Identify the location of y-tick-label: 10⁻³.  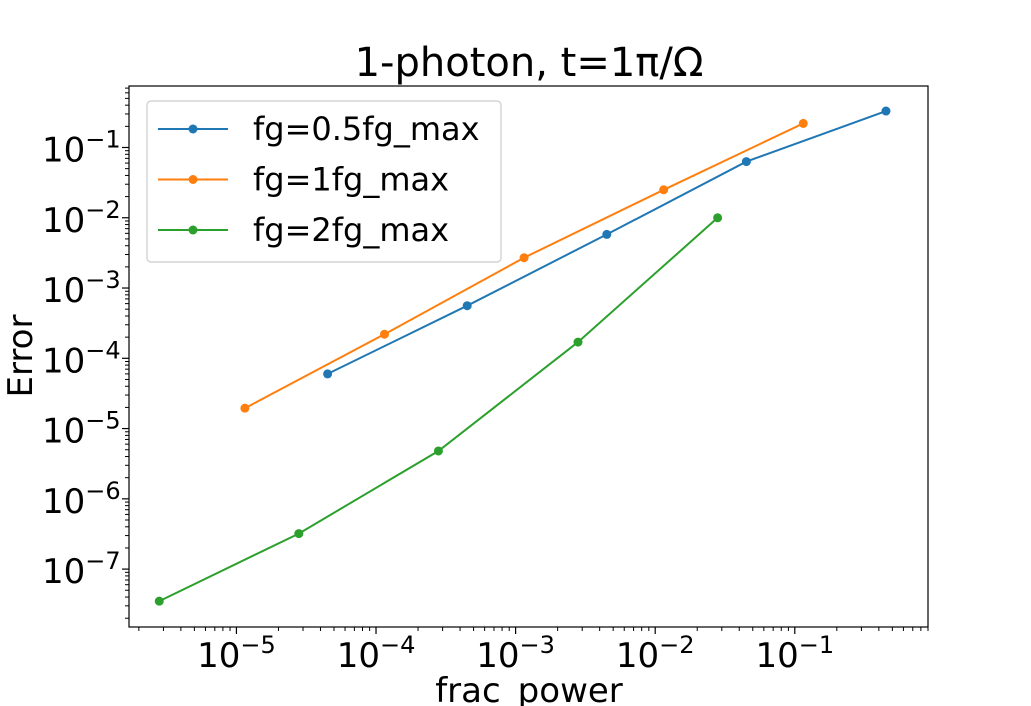
(81, 288).